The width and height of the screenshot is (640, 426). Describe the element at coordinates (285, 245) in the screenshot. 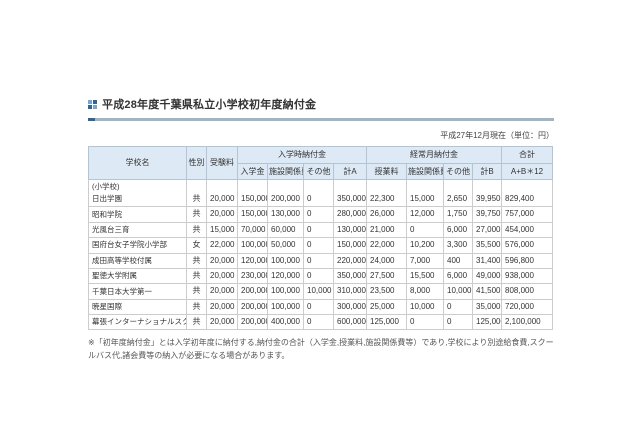

I see `facility-fee-1-cell: 50,000` at that location.